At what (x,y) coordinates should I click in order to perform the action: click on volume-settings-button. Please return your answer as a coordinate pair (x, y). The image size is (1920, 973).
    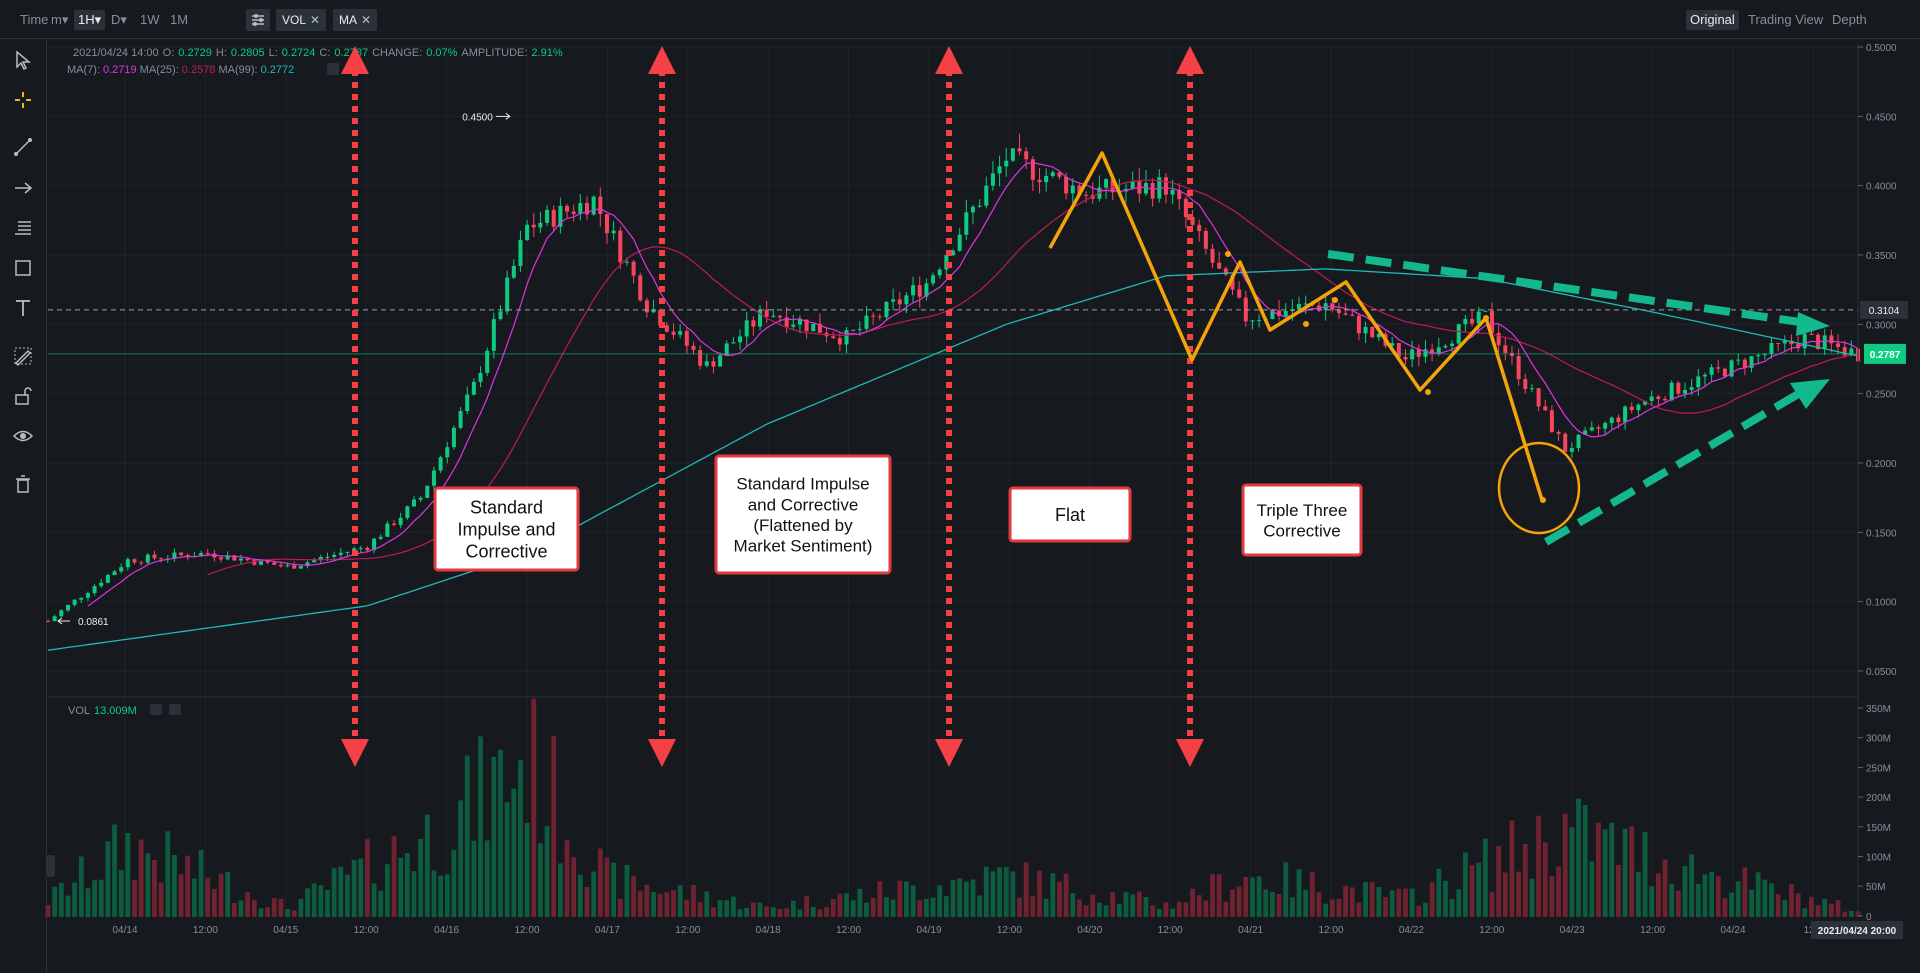
    Looking at the image, I should click on (175, 709).